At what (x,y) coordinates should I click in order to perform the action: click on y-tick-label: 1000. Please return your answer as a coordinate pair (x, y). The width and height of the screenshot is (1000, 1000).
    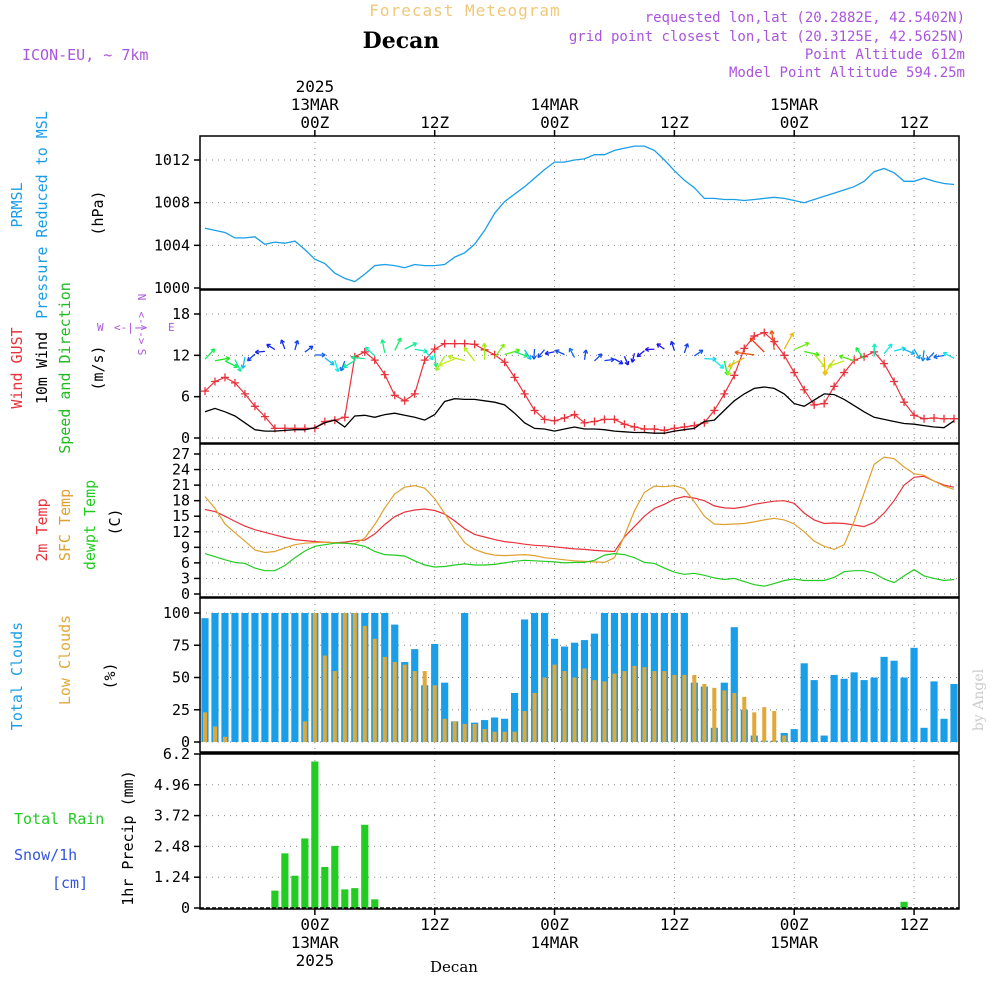
    Looking at the image, I should click on (172, 288).